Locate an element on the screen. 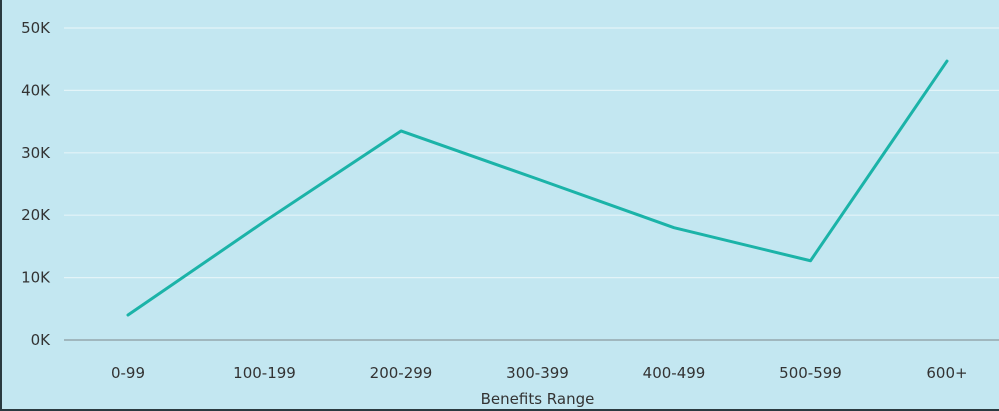 This screenshot has height=411, width=999. x-tick-label: 200-299 is located at coordinates (401, 373).